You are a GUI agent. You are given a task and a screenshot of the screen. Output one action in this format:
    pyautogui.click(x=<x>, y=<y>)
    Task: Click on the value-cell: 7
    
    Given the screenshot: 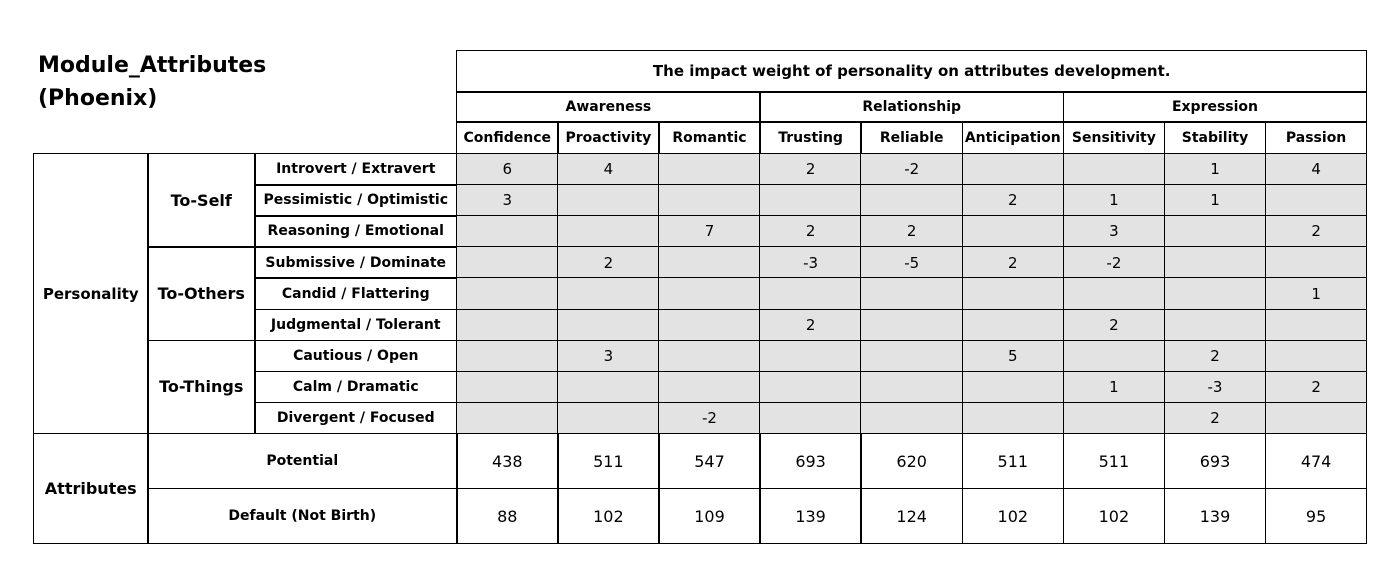 What is the action you would take?
    pyautogui.click(x=709, y=231)
    